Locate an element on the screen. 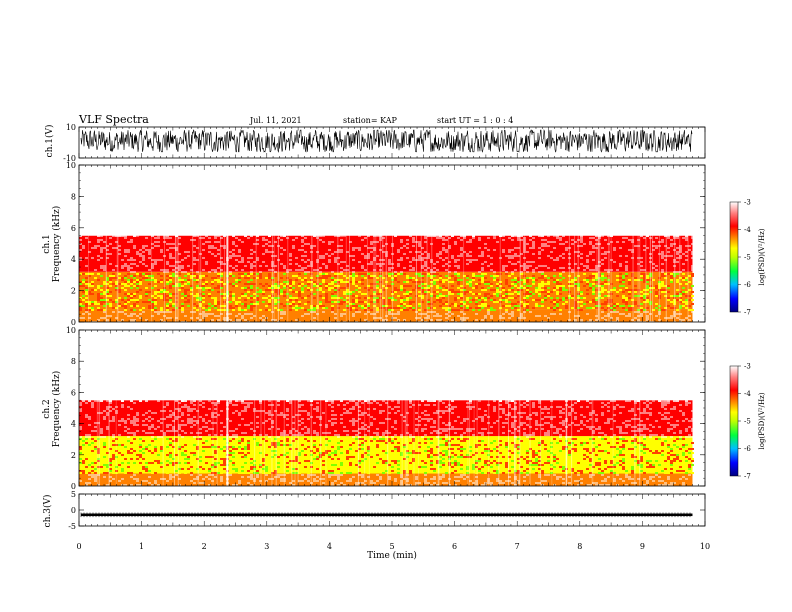 The height and width of the screenshot is (612, 792). panel-2-ytick-label-4: 8 is located at coordinates (73, 361).